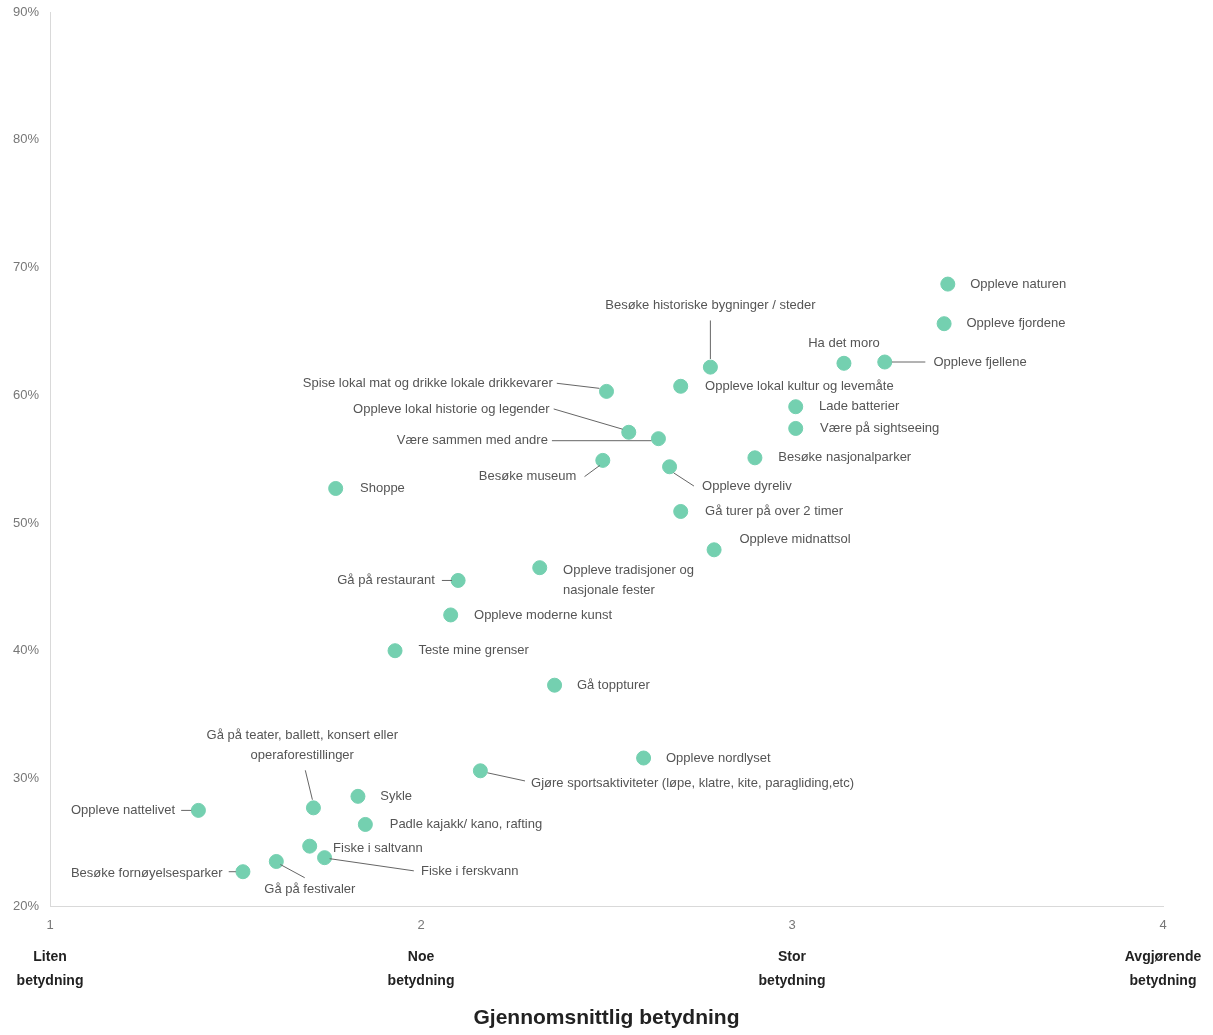  What do you see at coordinates (428, 382) in the screenshot?
I see `annotation: Spise lokal mat og drikke lokale drikkevarer` at bounding box center [428, 382].